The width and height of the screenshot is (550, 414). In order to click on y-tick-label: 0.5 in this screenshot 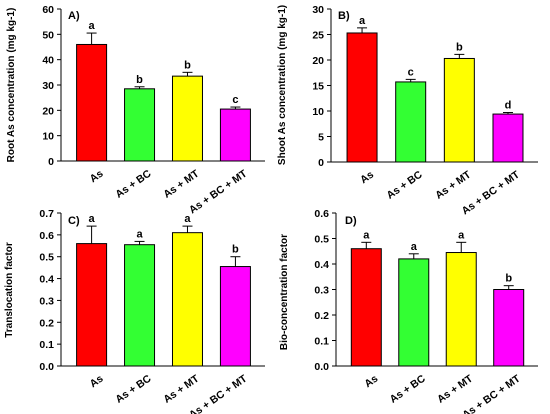, I will do `click(46, 258)`.